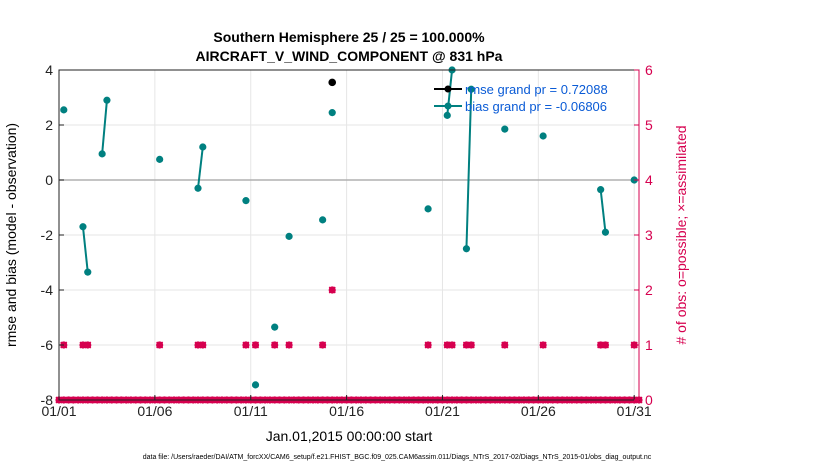 This screenshot has height=470, width=830. What do you see at coordinates (47, 235) in the screenshot?
I see `y-left-tick-label: -2` at bounding box center [47, 235].